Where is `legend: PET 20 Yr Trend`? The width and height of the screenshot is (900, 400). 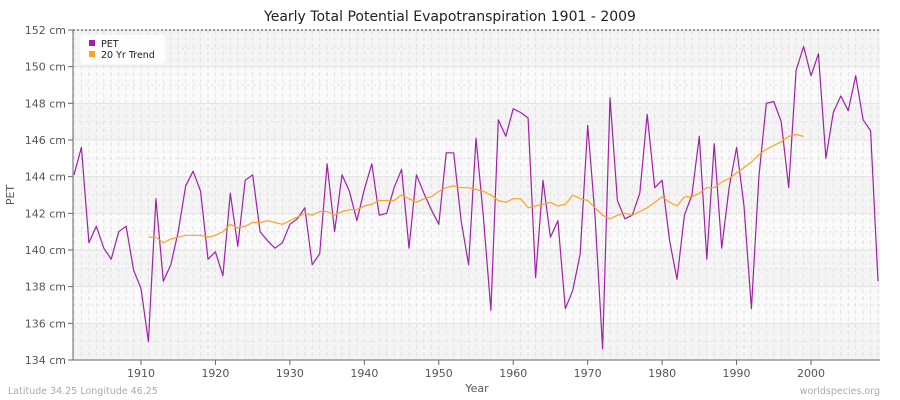
legend: PET 20 Yr Trend is located at coordinates (122, 49).